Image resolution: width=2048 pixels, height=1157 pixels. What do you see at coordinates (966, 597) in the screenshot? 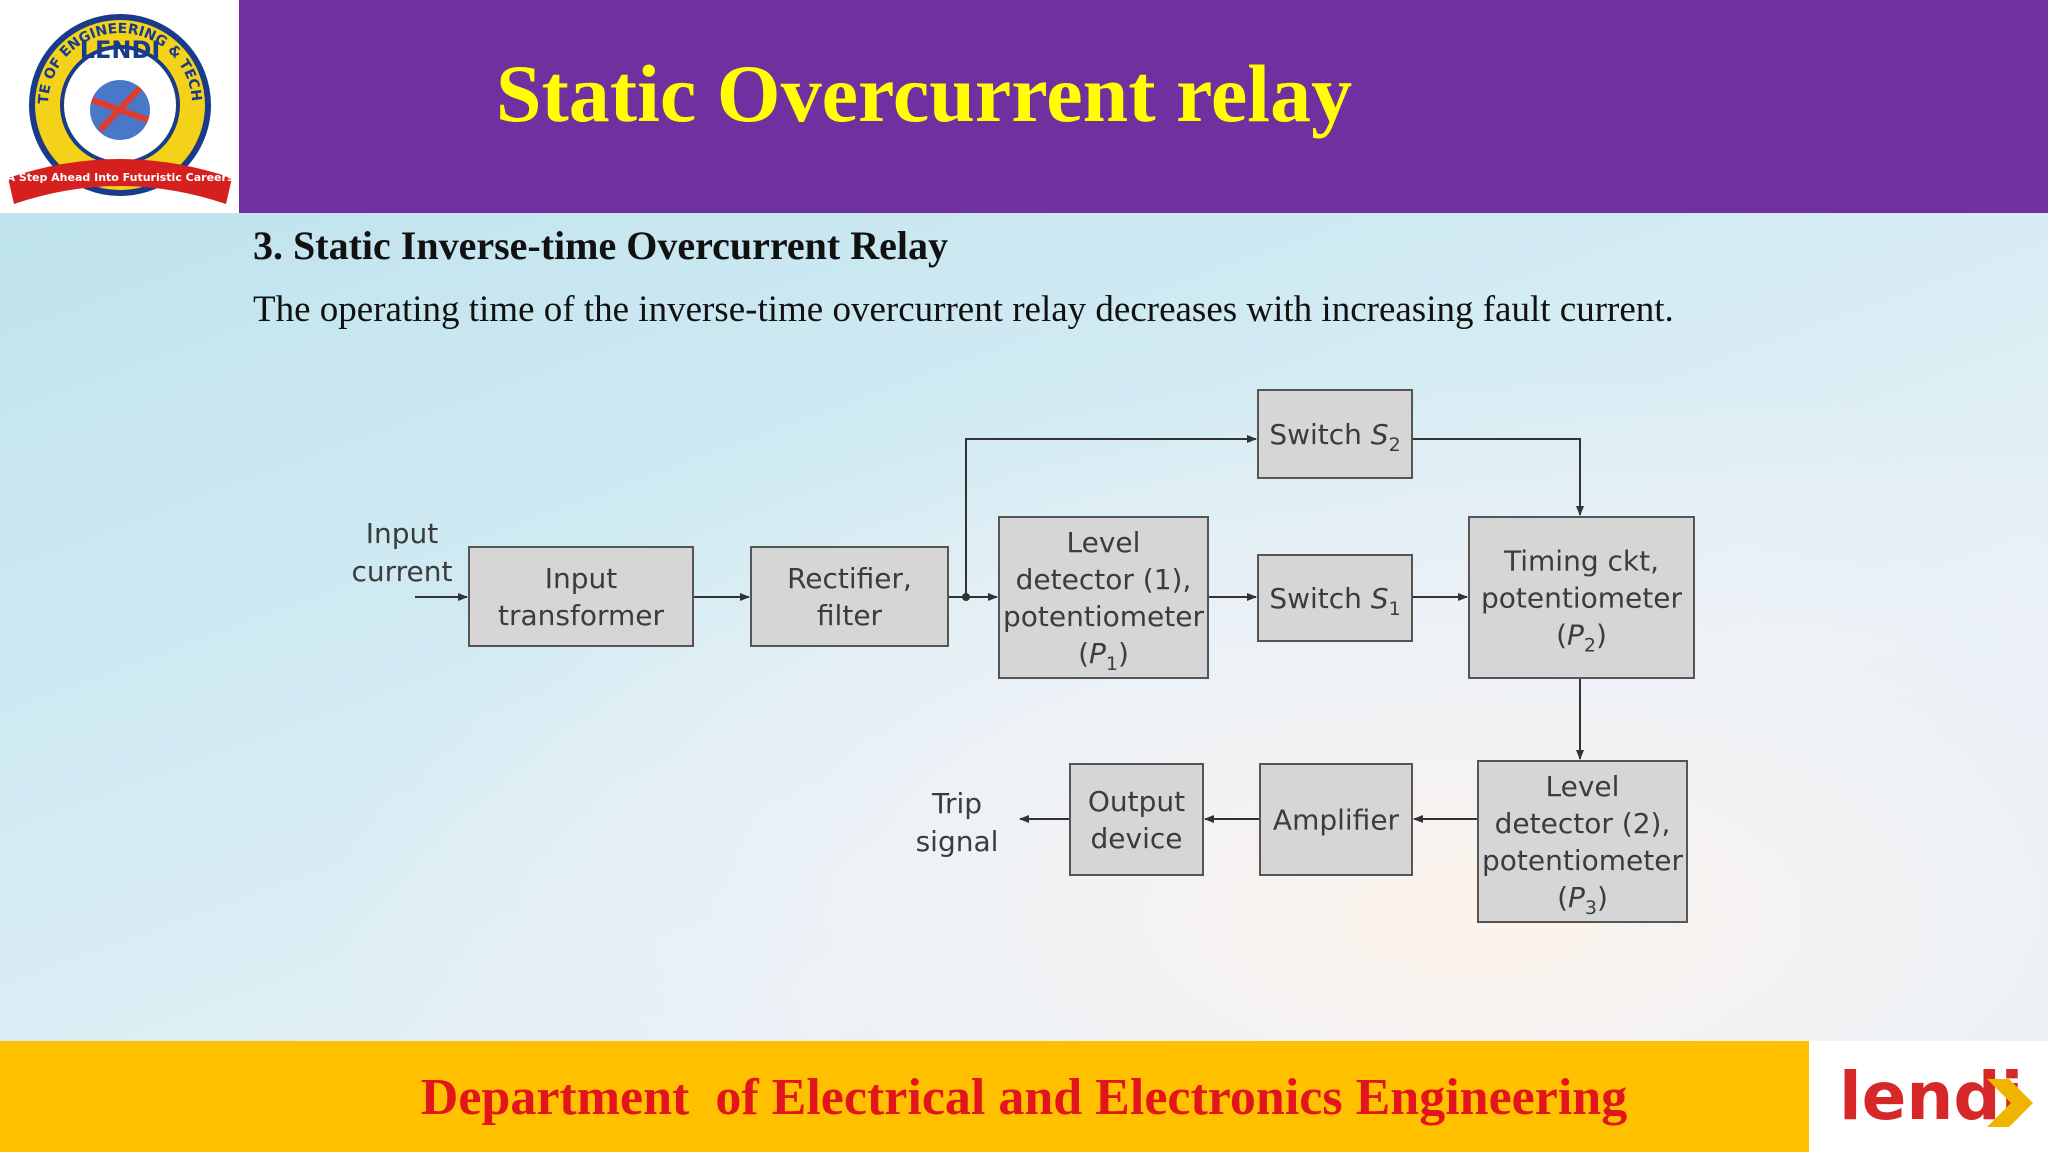
I see `junction` at bounding box center [966, 597].